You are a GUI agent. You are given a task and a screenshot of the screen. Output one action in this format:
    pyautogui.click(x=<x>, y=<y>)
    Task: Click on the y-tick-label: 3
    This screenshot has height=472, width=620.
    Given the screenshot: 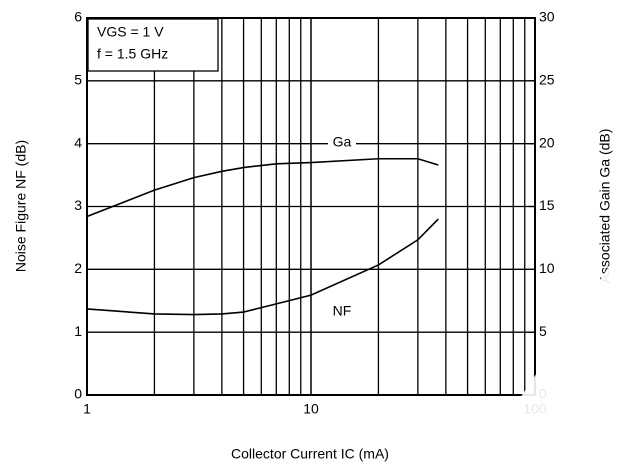 What is the action you would take?
    pyautogui.click(x=78, y=205)
    